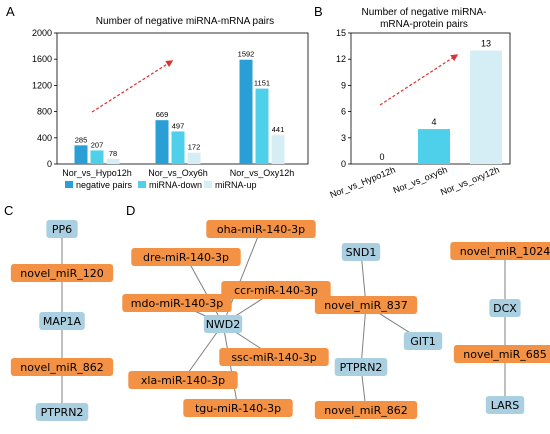  I want to click on chart-a-value-label: 441, so click(278, 129).